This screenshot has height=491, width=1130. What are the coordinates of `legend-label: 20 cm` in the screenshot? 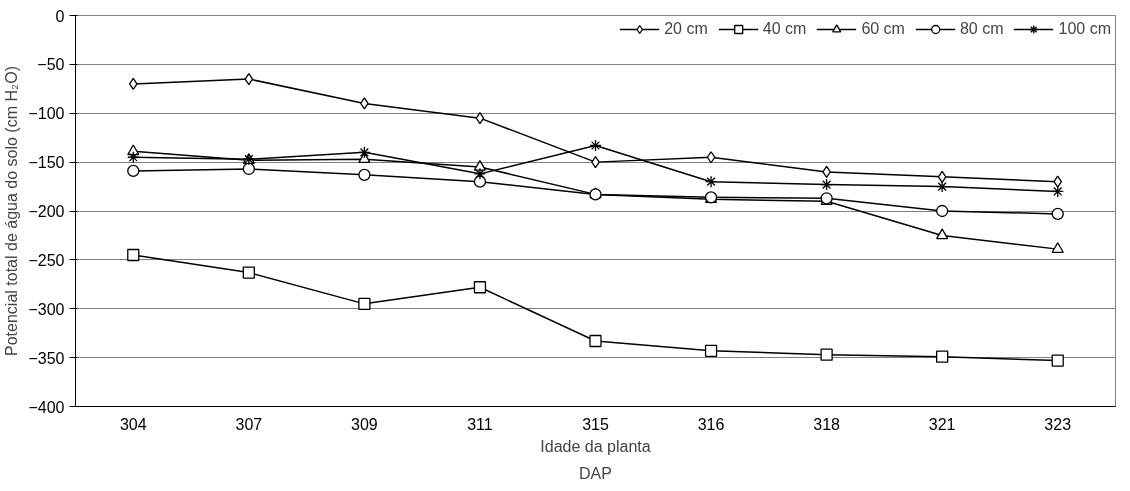 It's located at (686, 29).